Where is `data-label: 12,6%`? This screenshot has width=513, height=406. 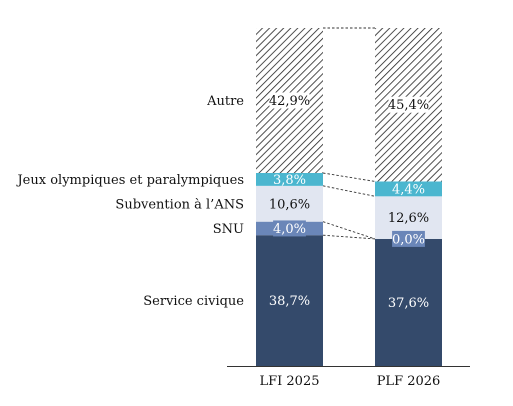
data-label: 12,6% is located at coordinates (408, 218).